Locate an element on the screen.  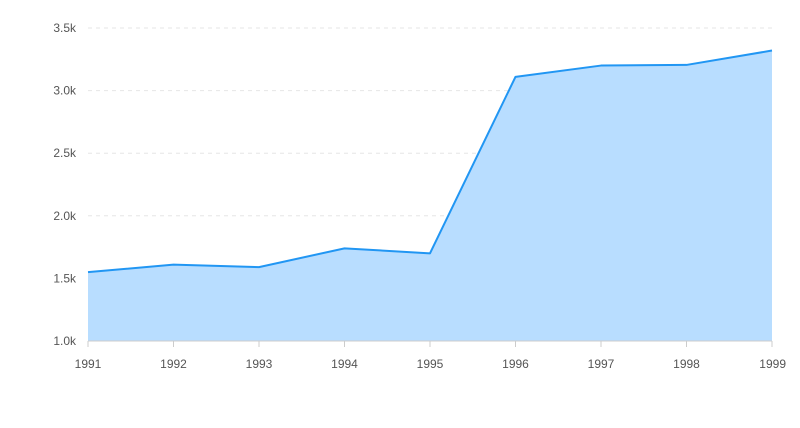
x-axis: 1991 1992 1993 1994 1995 1996 1997 1998 1999 is located at coordinates (430, 355).